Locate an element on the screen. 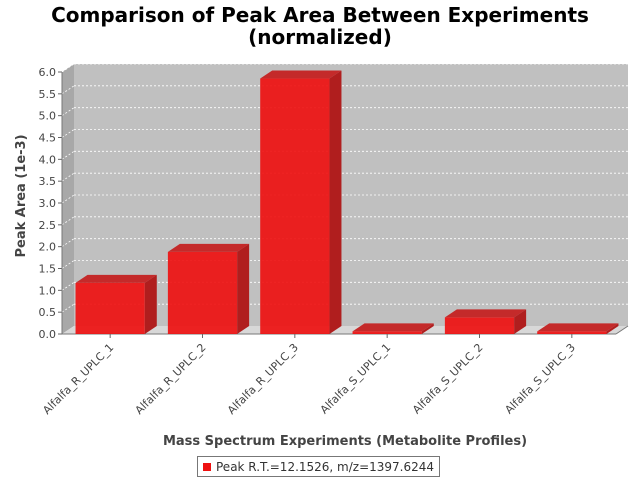  y-tick-label: 5.0 is located at coordinates (48, 116).